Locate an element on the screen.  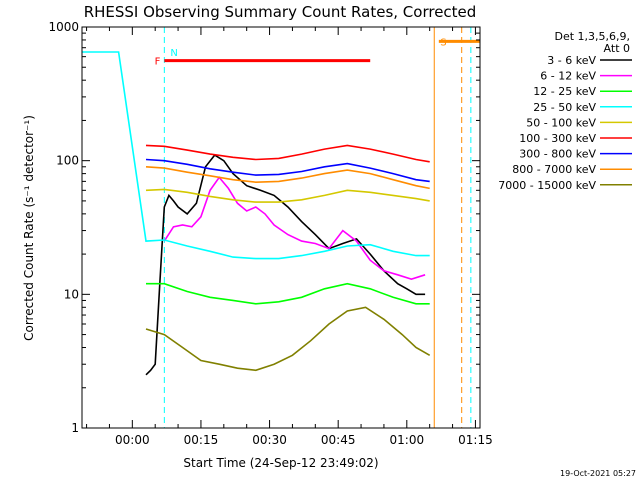
legend-header: Att 0 is located at coordinates (617, 48).